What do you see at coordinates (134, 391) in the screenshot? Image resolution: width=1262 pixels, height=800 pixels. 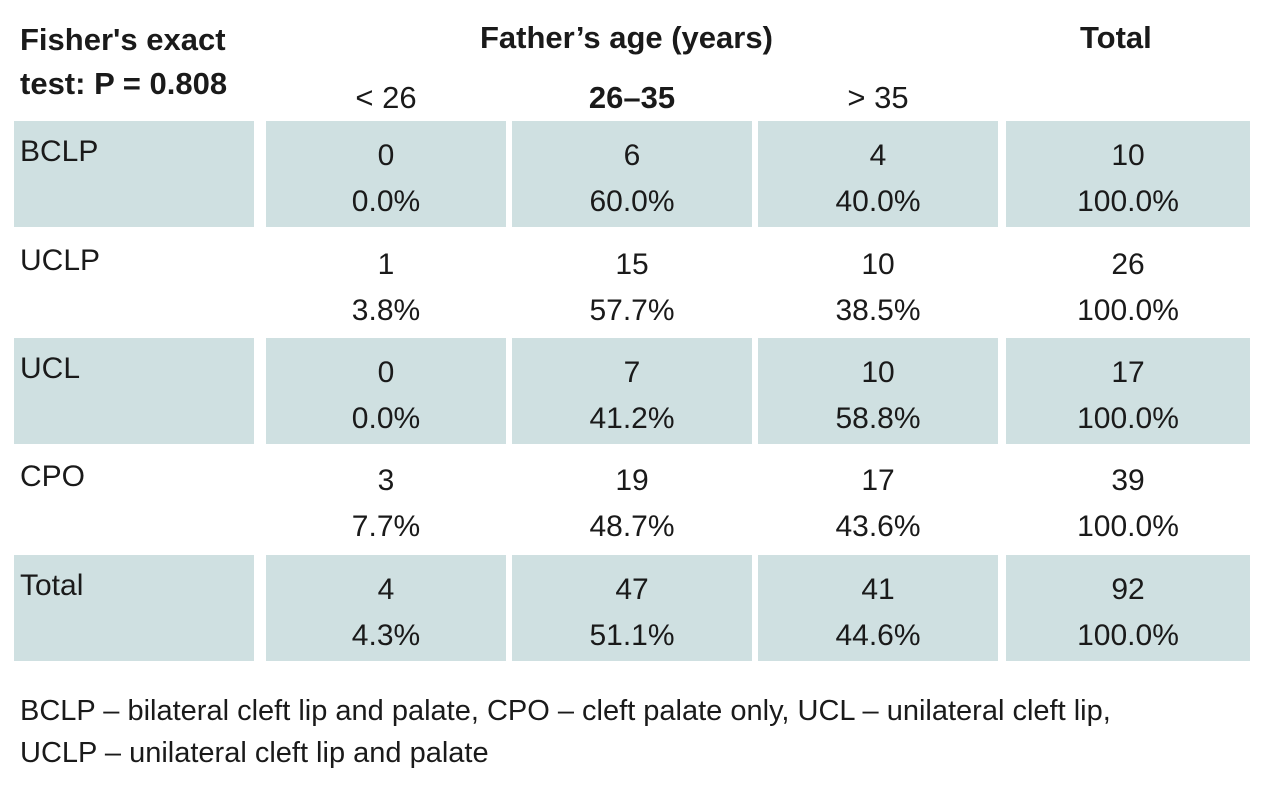 I see `row-label: UCL` at bounding box center [134, 391].